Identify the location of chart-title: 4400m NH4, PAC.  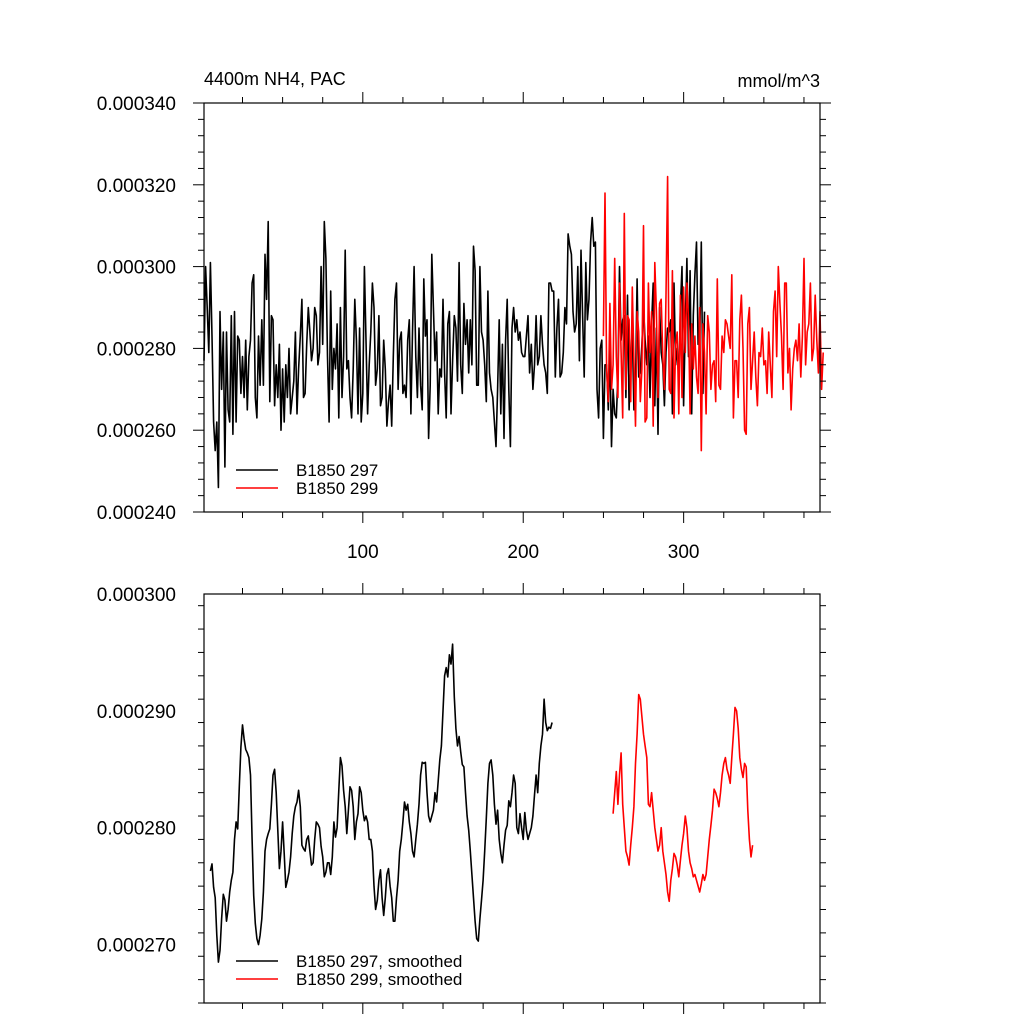
(275, 79).